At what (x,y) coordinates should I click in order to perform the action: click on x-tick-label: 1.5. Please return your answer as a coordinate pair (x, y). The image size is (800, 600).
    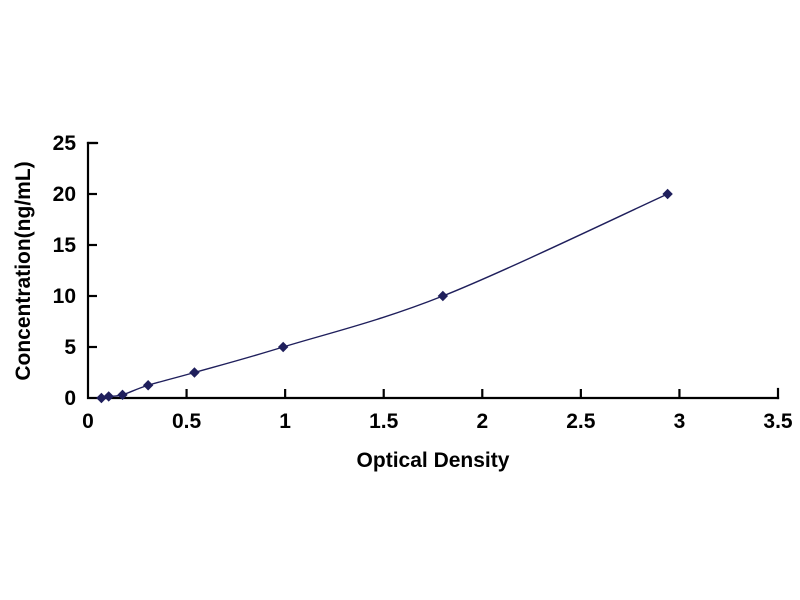
    Looking at the image, I should click on (384, 421).